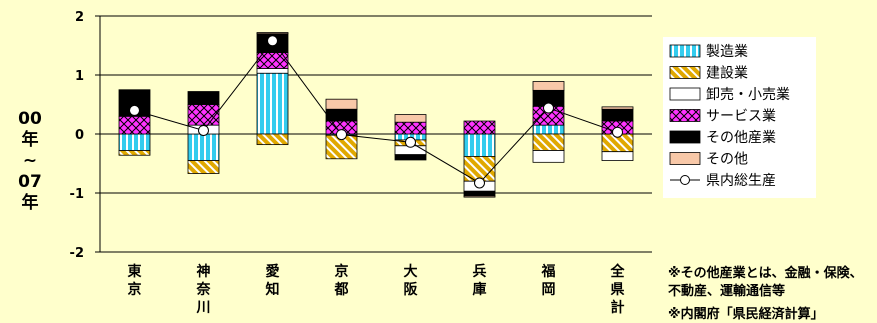 The height and width of the screenshot is (323, 877). What do you see at coordinates (30, 182) in the screenshot?
I see `y-axis-title-part: 07` at bounding box center [30, 182].